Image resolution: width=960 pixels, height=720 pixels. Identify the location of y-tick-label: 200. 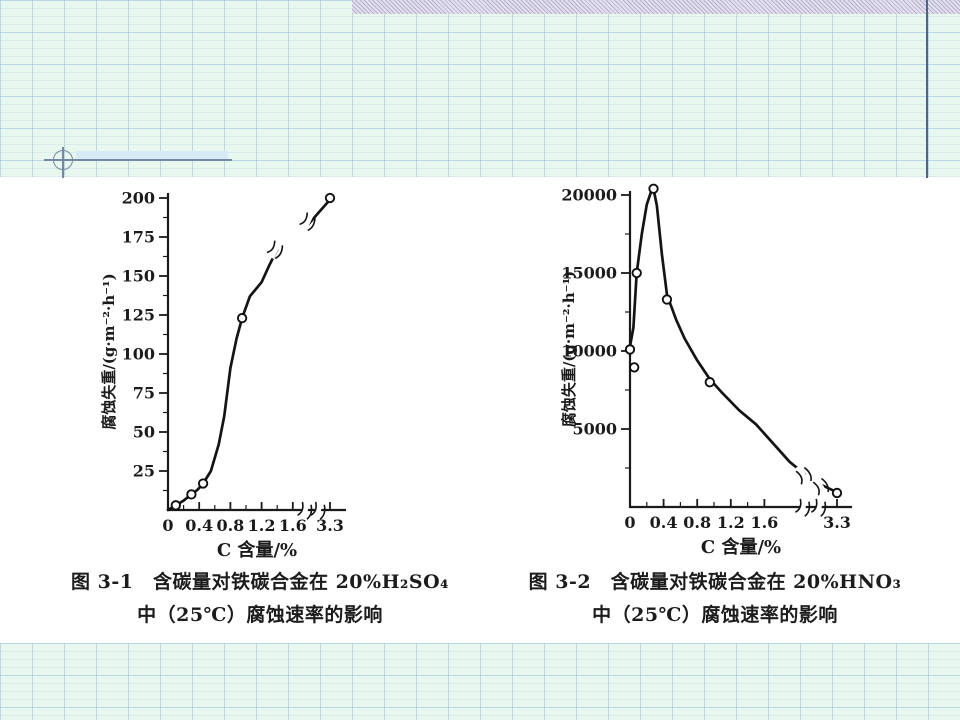
(138, 198).